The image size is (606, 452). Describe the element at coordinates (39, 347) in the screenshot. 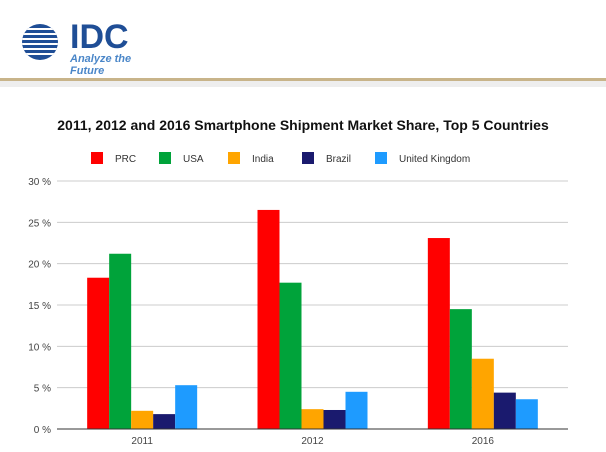

I see `y-tick-label: 10 %` at that location.